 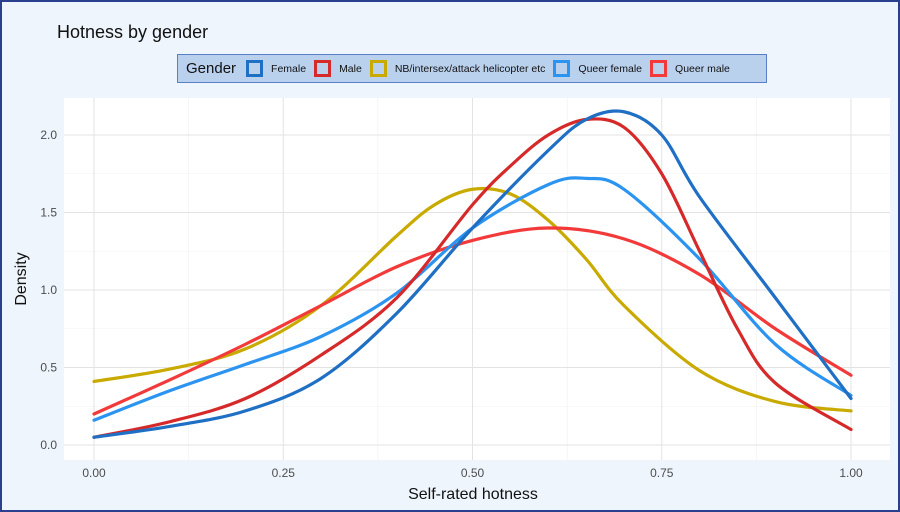 What do you see at coordinates (133, 32) in the screenshot?
I see `chart-title: Hotness by gender` at bounding box center [133, 32].